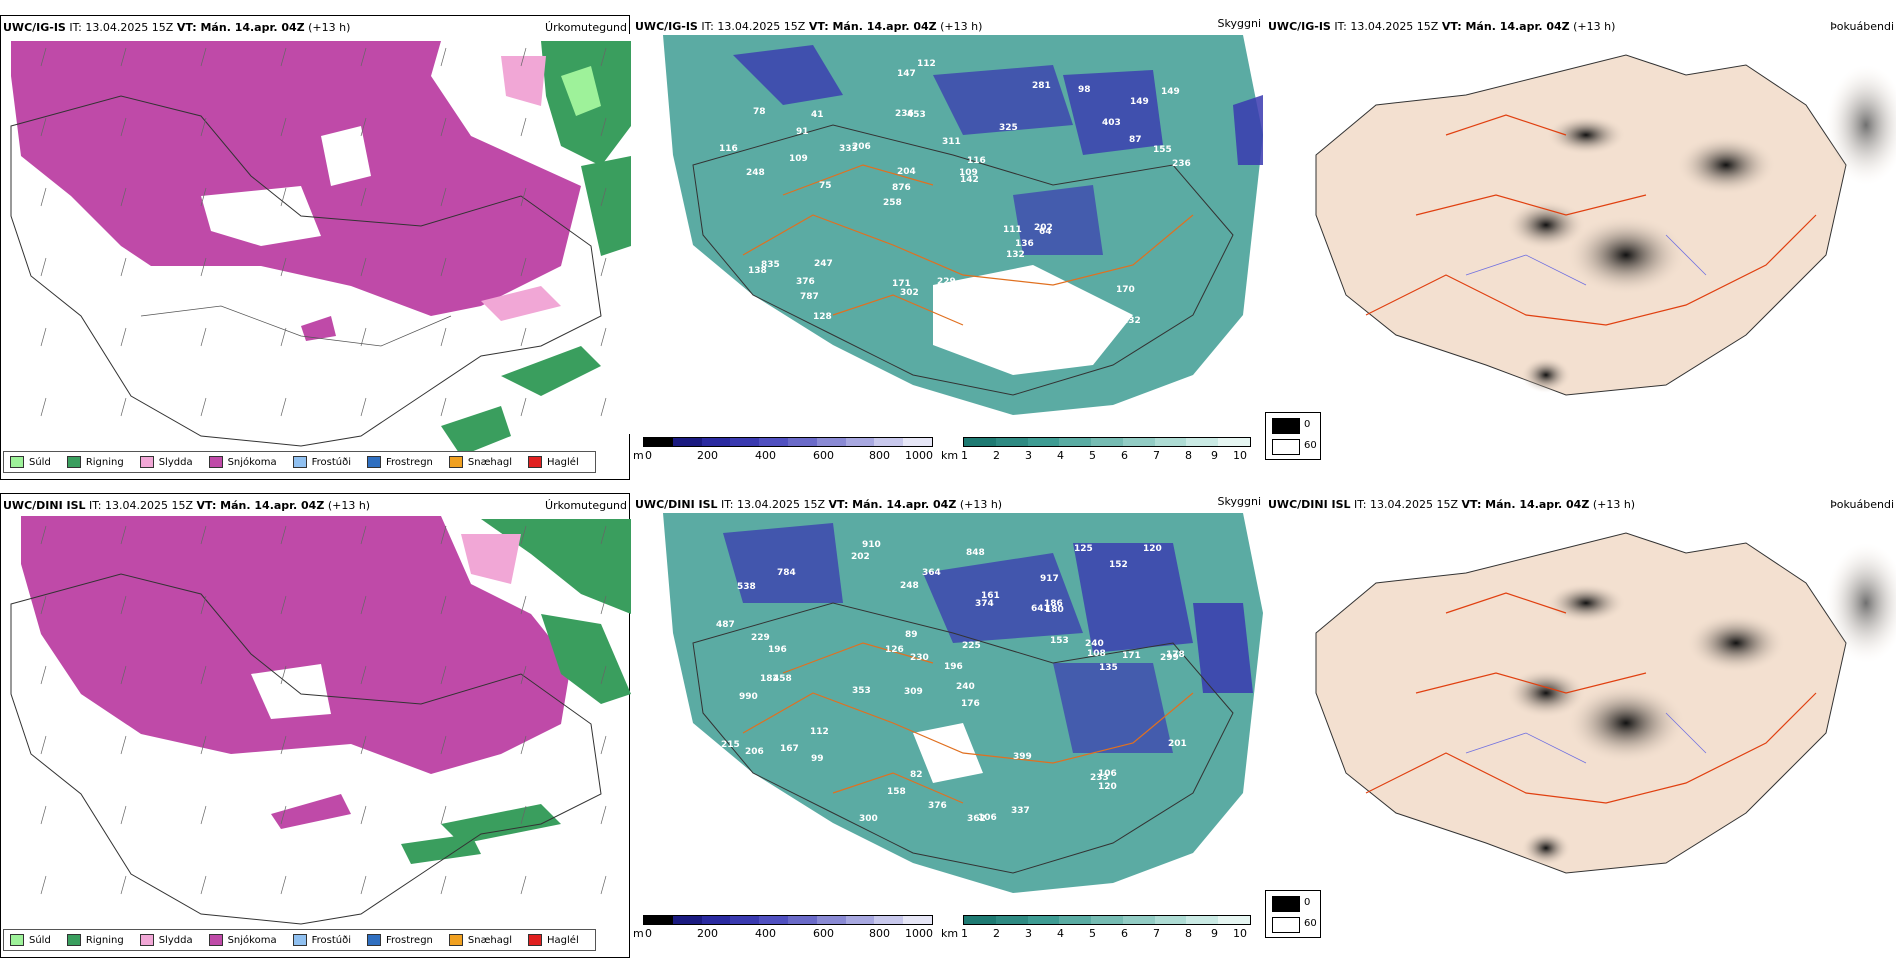 The image size is (1900, 959). I want to click on height-label: 784, so click(786, 573).